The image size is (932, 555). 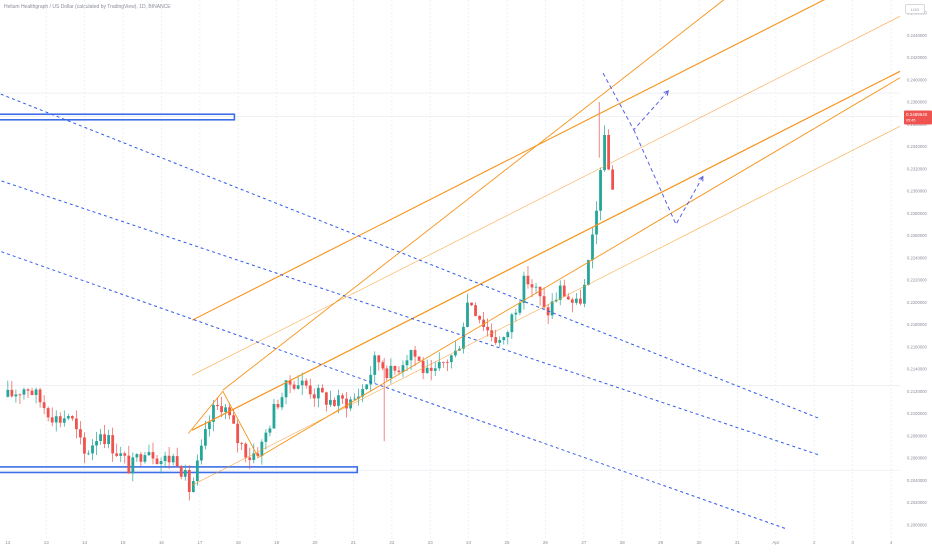 What do you see at coordinates (917, 324) in the screenshot?
I see `y-axis-tick-label: 0.2180000` at bounding box center [917, 324].